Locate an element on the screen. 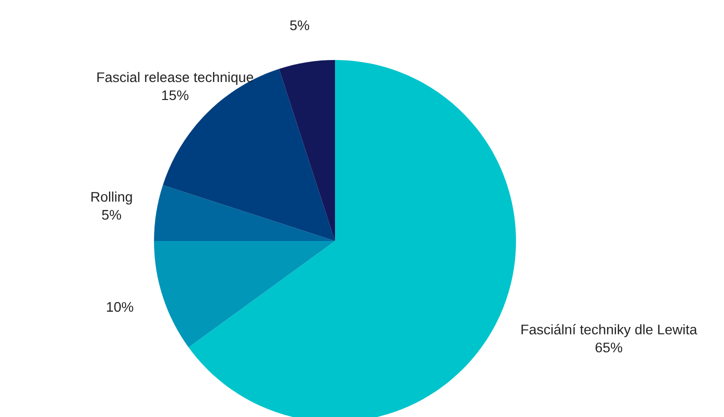 Image resolution: width=724 pixels, height=417 pixels. data-label: 15% is located at coordinates (175, 95).